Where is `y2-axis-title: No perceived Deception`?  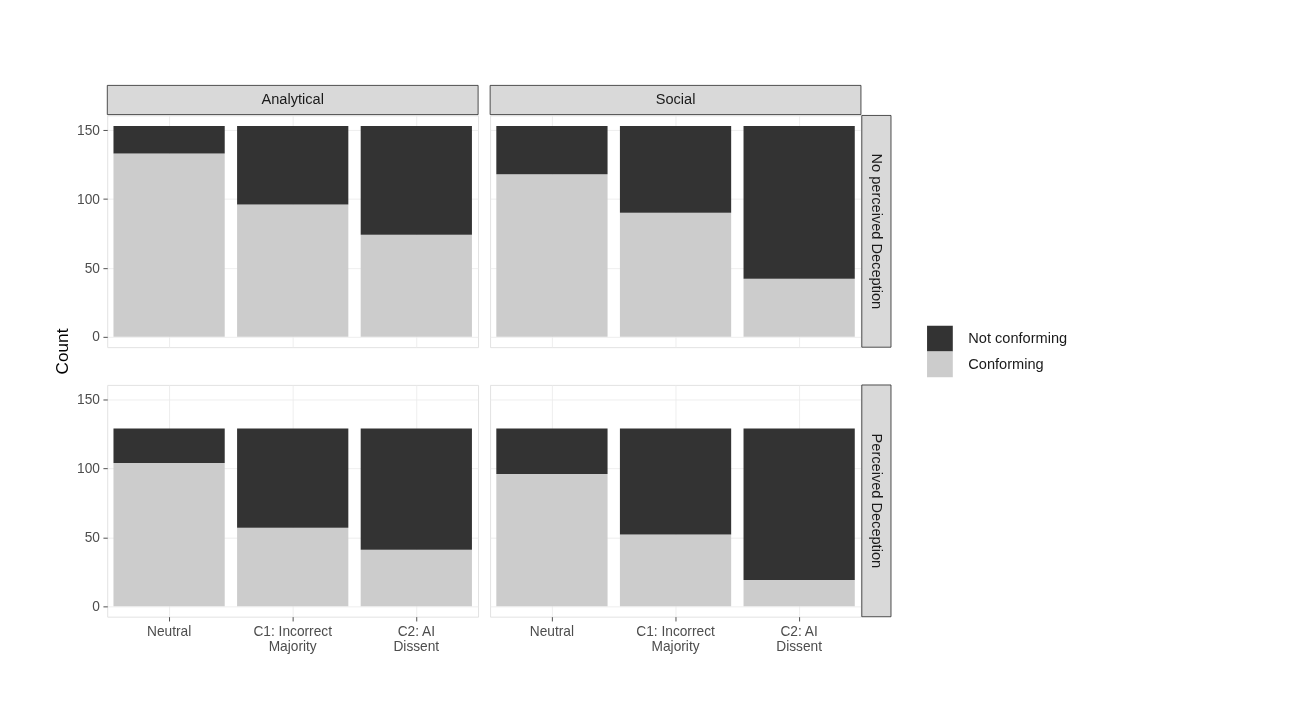 y2-axis-title: No perceived Deception is located at coordinates (877, 231).